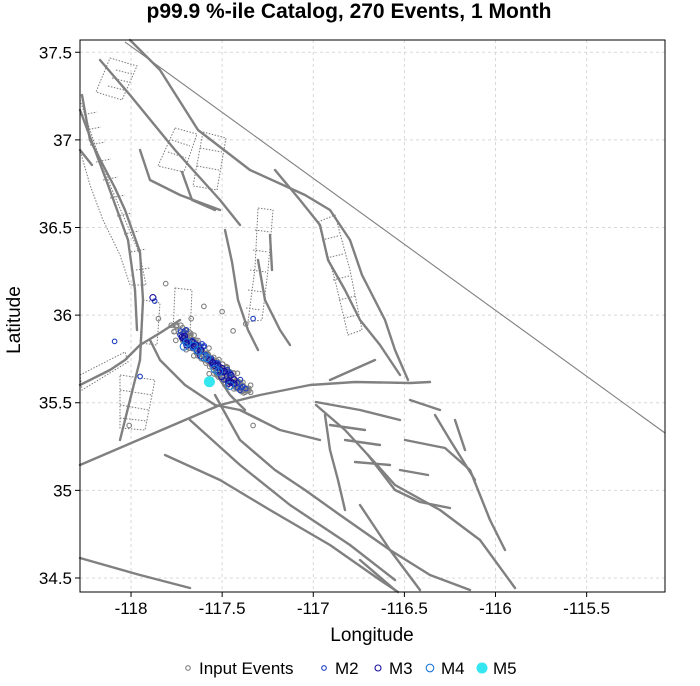 The height and width of the screenshot is (686, 700). I want to click on legend-label: M5, so click(505, 668).